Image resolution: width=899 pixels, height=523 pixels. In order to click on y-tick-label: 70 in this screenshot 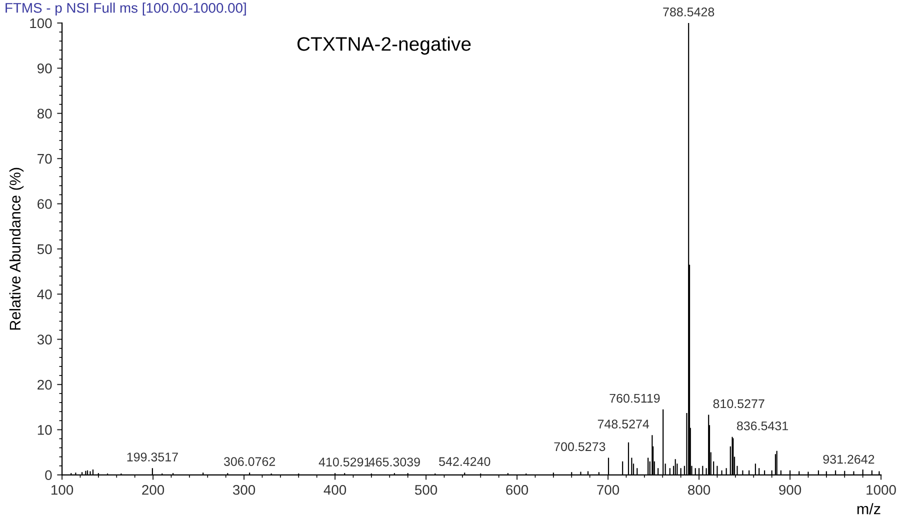, I will do `click(45, 159)`.